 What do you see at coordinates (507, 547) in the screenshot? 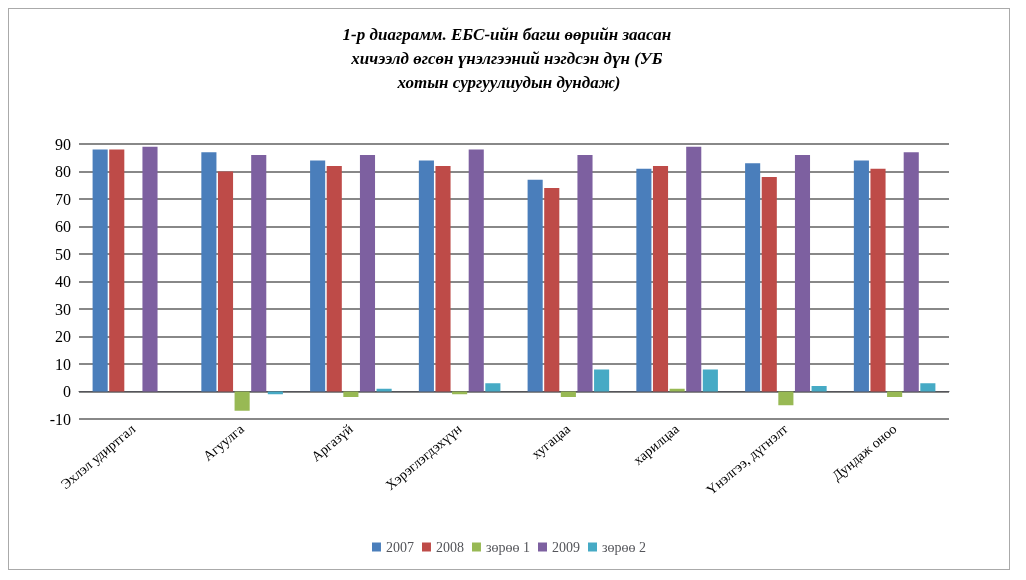
I see `legend-label: зөрөө 1` at bounding box center [507, 547].